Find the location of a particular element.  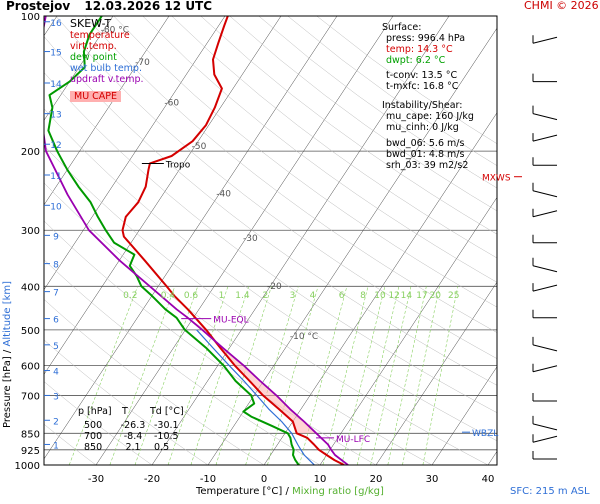

table-cell-t: 2.1 is located at coordinates (133, 447).